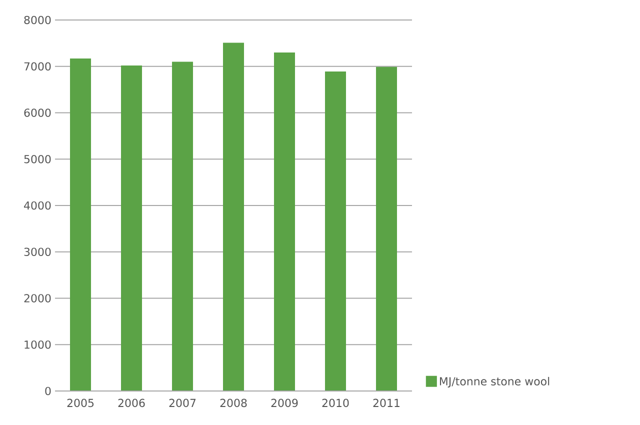 The height and width of the screenshot is (425, 640). Describe the element at coordinates (37, 20) in the screenshot. I see `y-tick-label: 8000` at that location.